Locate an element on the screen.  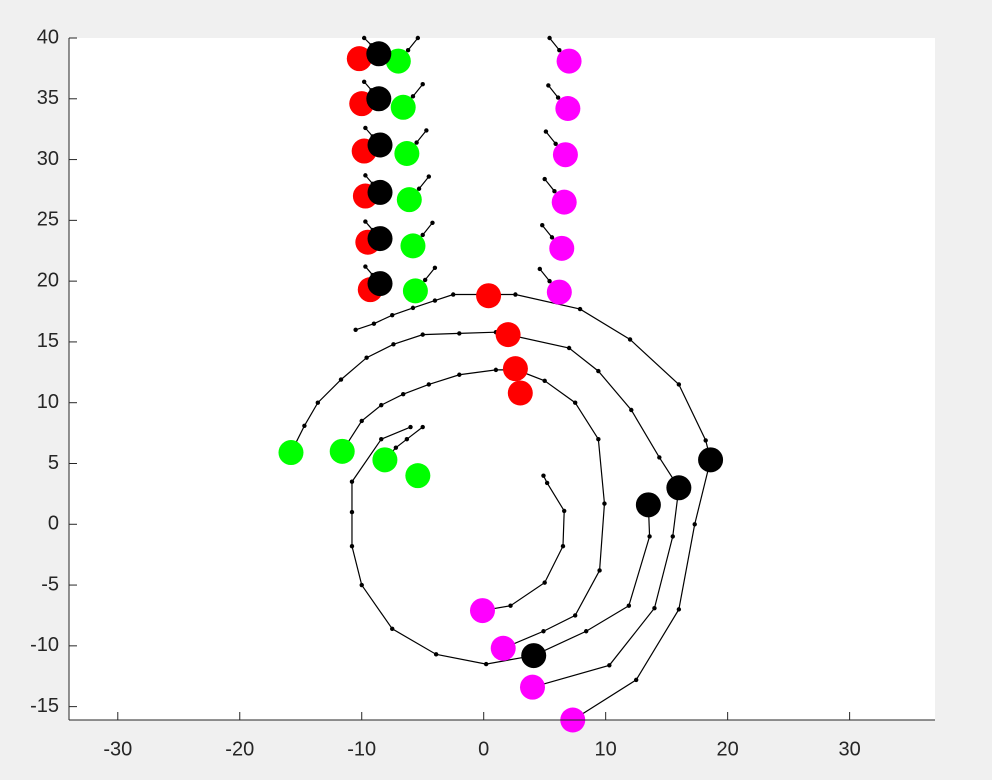
y-tick-label: 0 is located at coordinates (53, 524).